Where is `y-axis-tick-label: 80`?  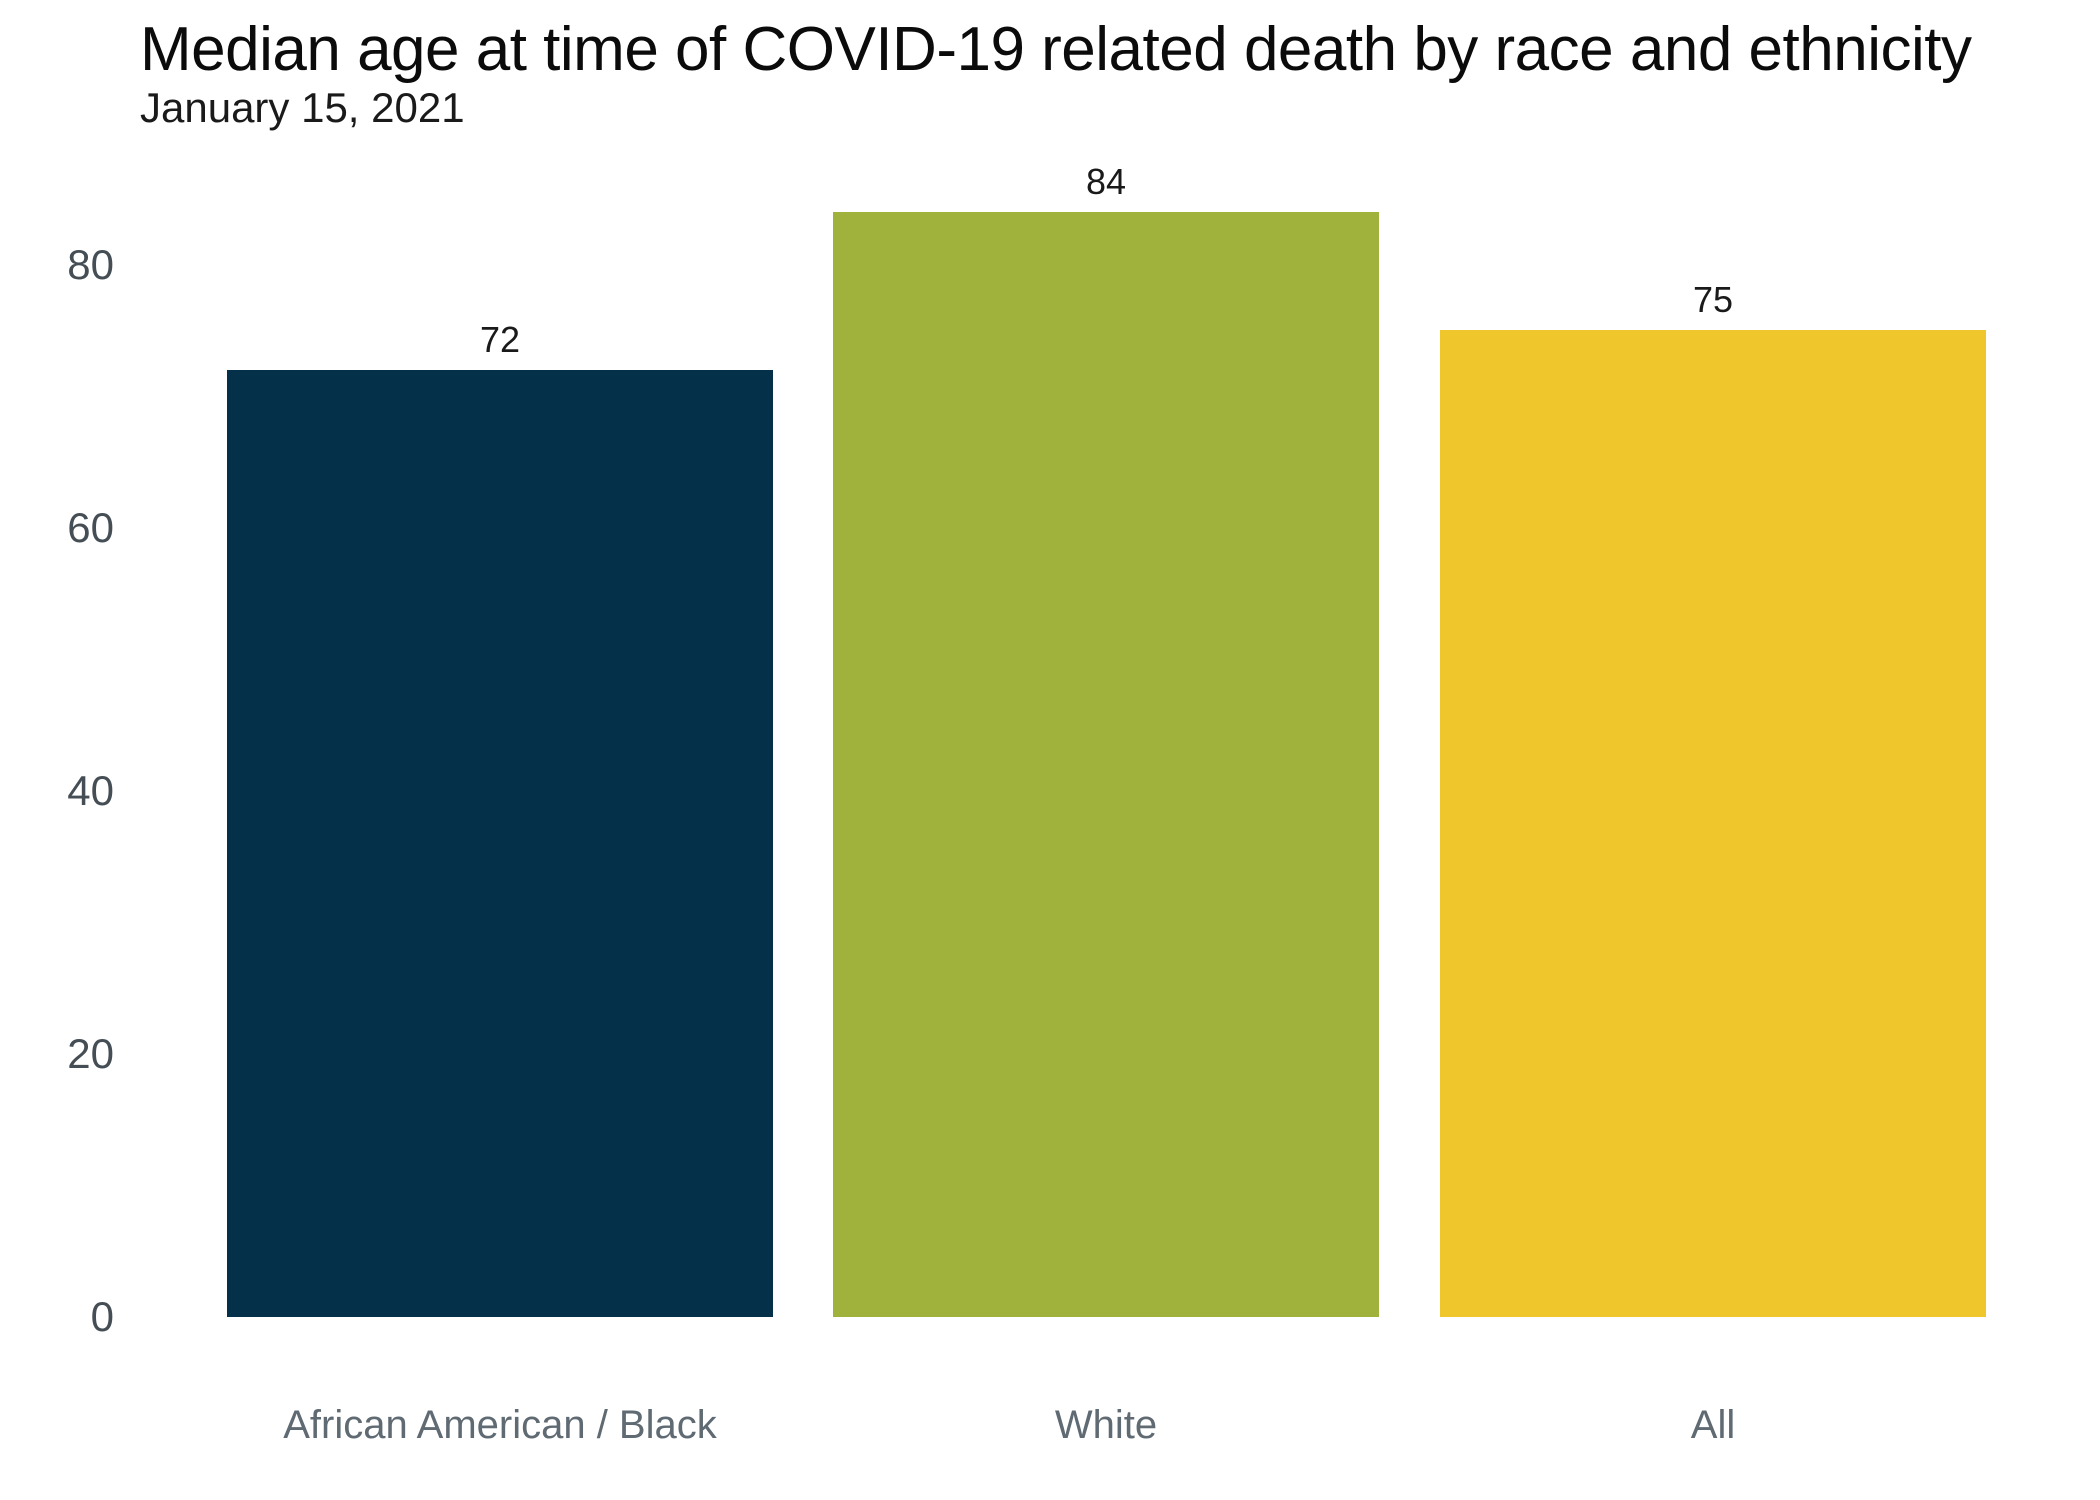 y-axis-tick-label: 80 is located at coordinates (90, 264).